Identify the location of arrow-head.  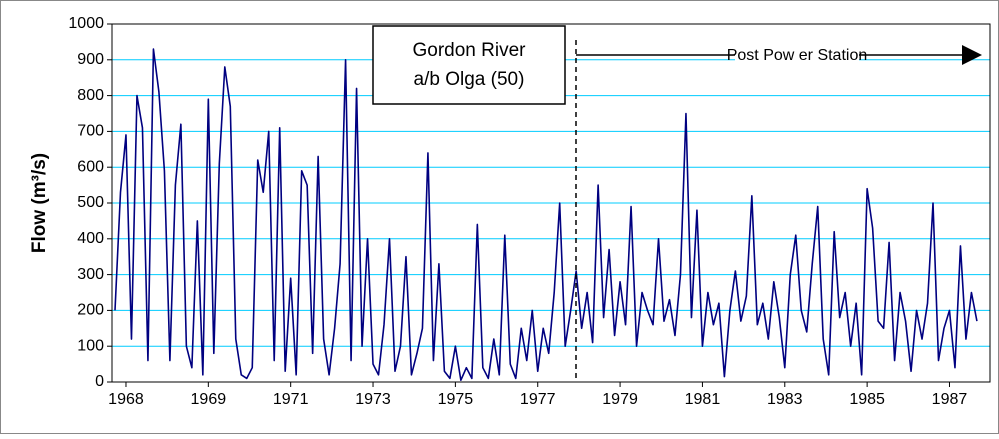
(972, 55).